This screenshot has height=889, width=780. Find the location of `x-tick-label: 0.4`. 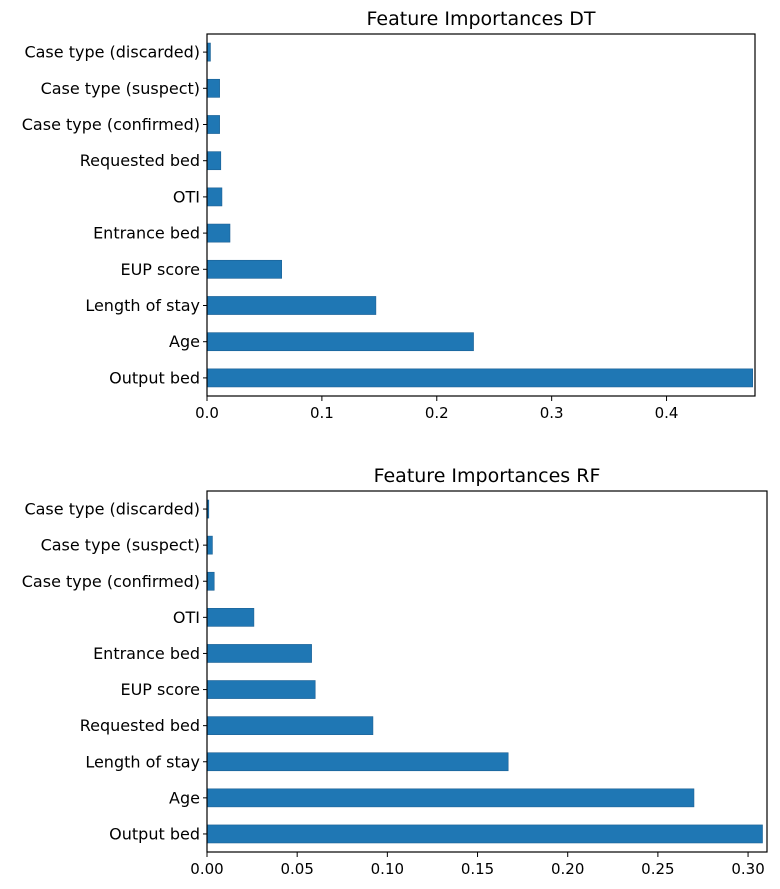

x-tick-label: 0.4 is located at coordinates (667, 413).